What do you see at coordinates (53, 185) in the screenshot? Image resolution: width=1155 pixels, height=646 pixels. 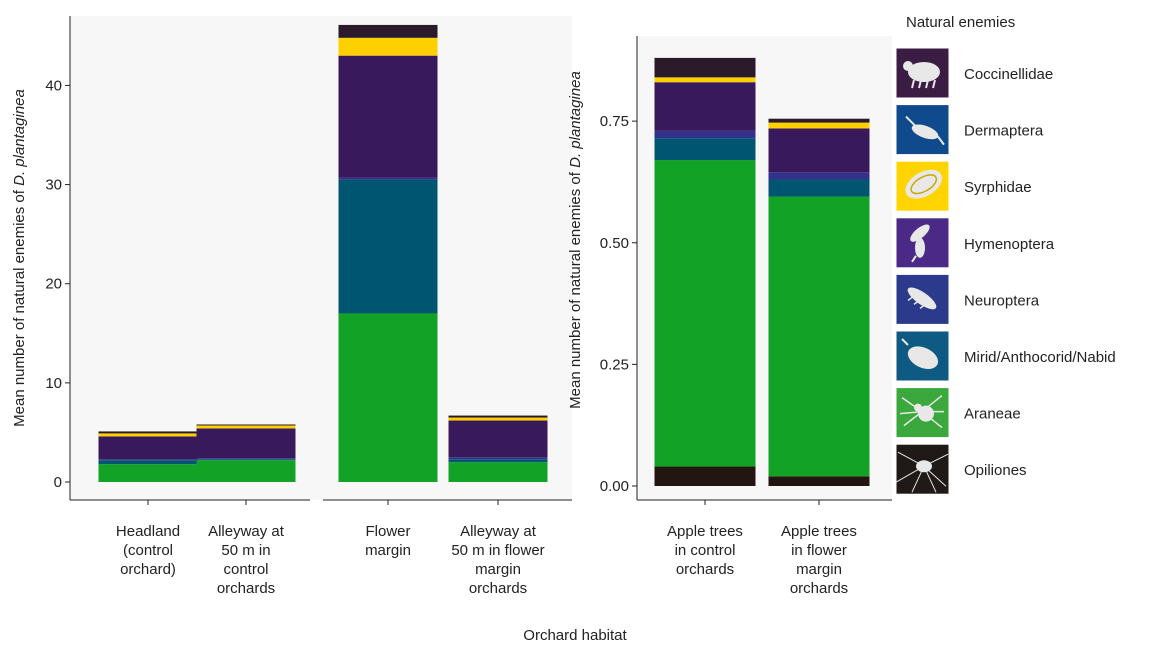 I see `y-tick-label: 30` at bounding box center [53, 185].